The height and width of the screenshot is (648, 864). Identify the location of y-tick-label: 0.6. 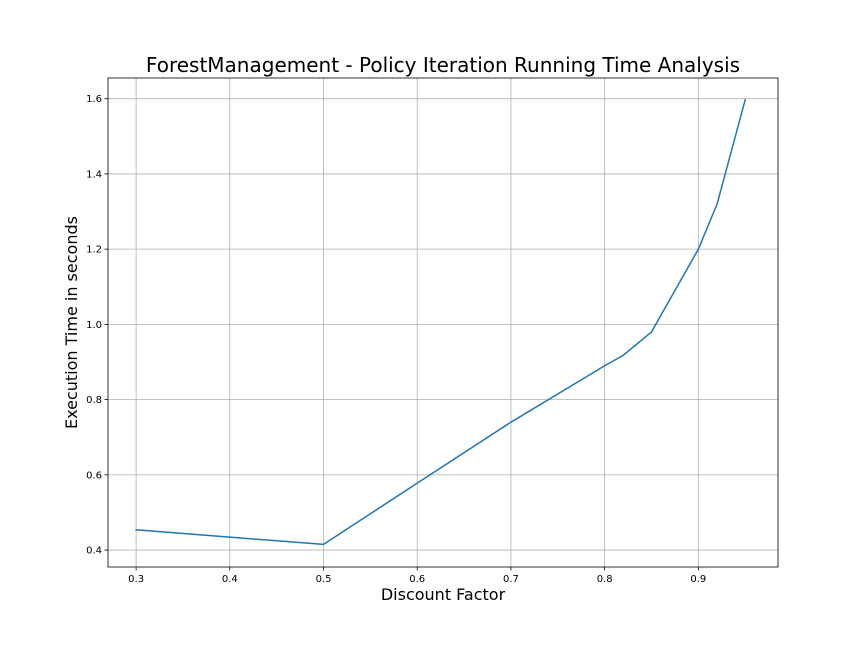
(94, 475).